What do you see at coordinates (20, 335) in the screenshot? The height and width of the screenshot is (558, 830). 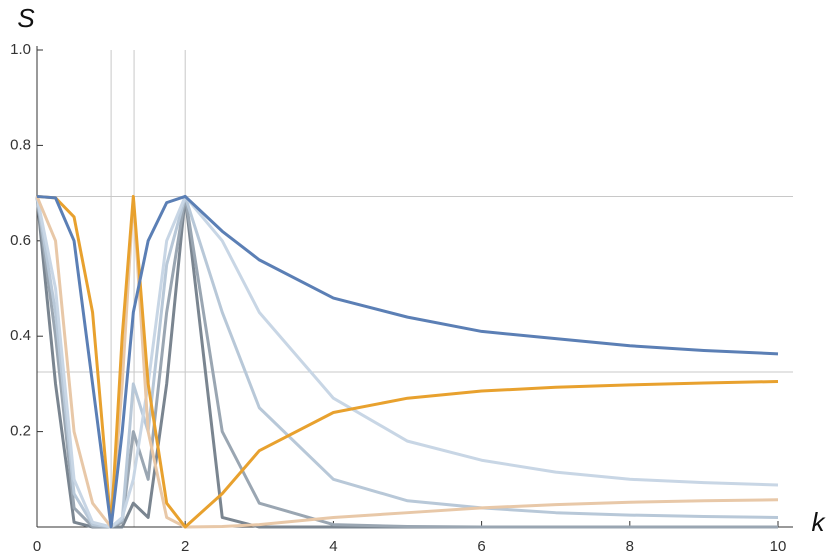 I see `y-tick-label: 0.4` at bounding box center [20, 335].